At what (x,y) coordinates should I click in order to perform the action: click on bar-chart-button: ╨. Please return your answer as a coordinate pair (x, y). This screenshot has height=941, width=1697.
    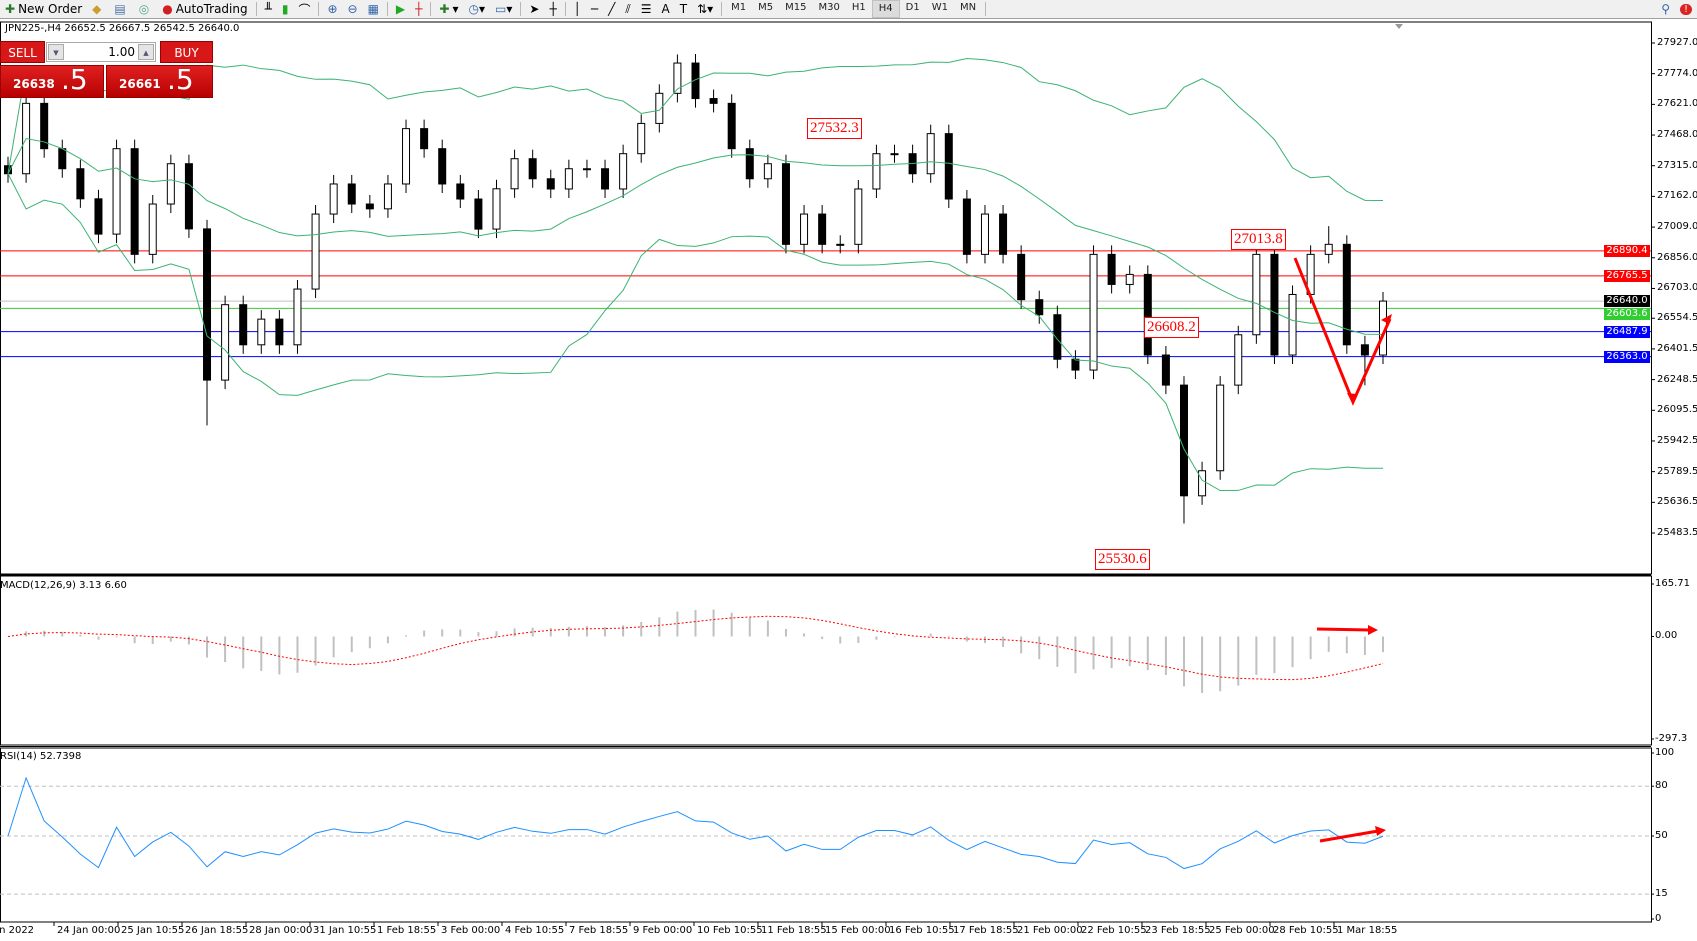
    Looking at the image, I should click on (268, 9).